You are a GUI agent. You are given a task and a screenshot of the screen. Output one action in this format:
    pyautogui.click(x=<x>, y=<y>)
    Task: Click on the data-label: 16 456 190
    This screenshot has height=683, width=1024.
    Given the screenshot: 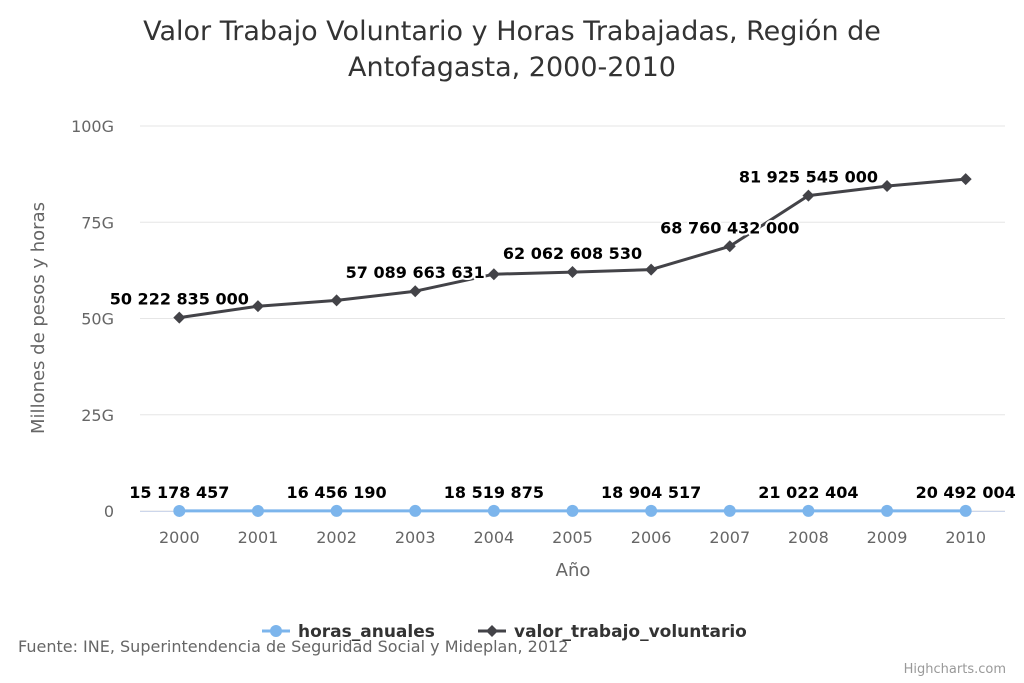 What is the action you would take?
    pyautogui.click(x=336, y=492)
    